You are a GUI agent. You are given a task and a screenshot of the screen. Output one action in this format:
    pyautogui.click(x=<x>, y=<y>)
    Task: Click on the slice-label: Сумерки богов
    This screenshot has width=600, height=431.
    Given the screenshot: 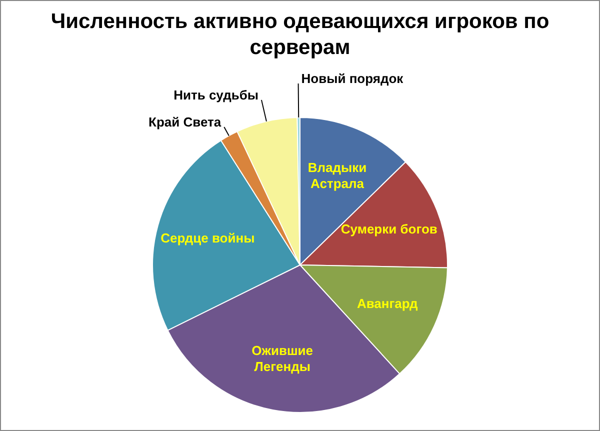 What is the action you would take?
    pyautogui.click(x=389, y=228)
    